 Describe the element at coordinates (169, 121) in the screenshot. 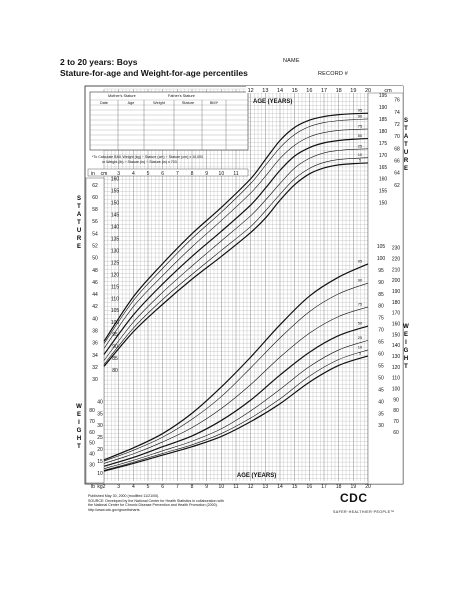

I see `measurement-form` at that location.